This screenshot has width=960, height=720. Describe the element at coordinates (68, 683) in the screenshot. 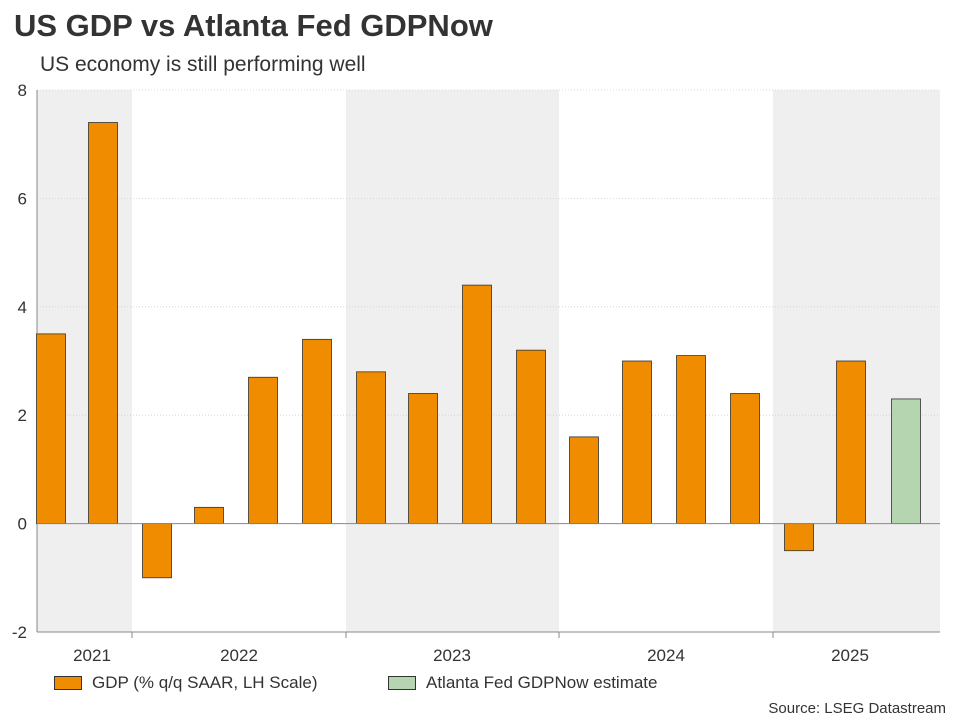

I see `legend-swatch-gdp` at that location.